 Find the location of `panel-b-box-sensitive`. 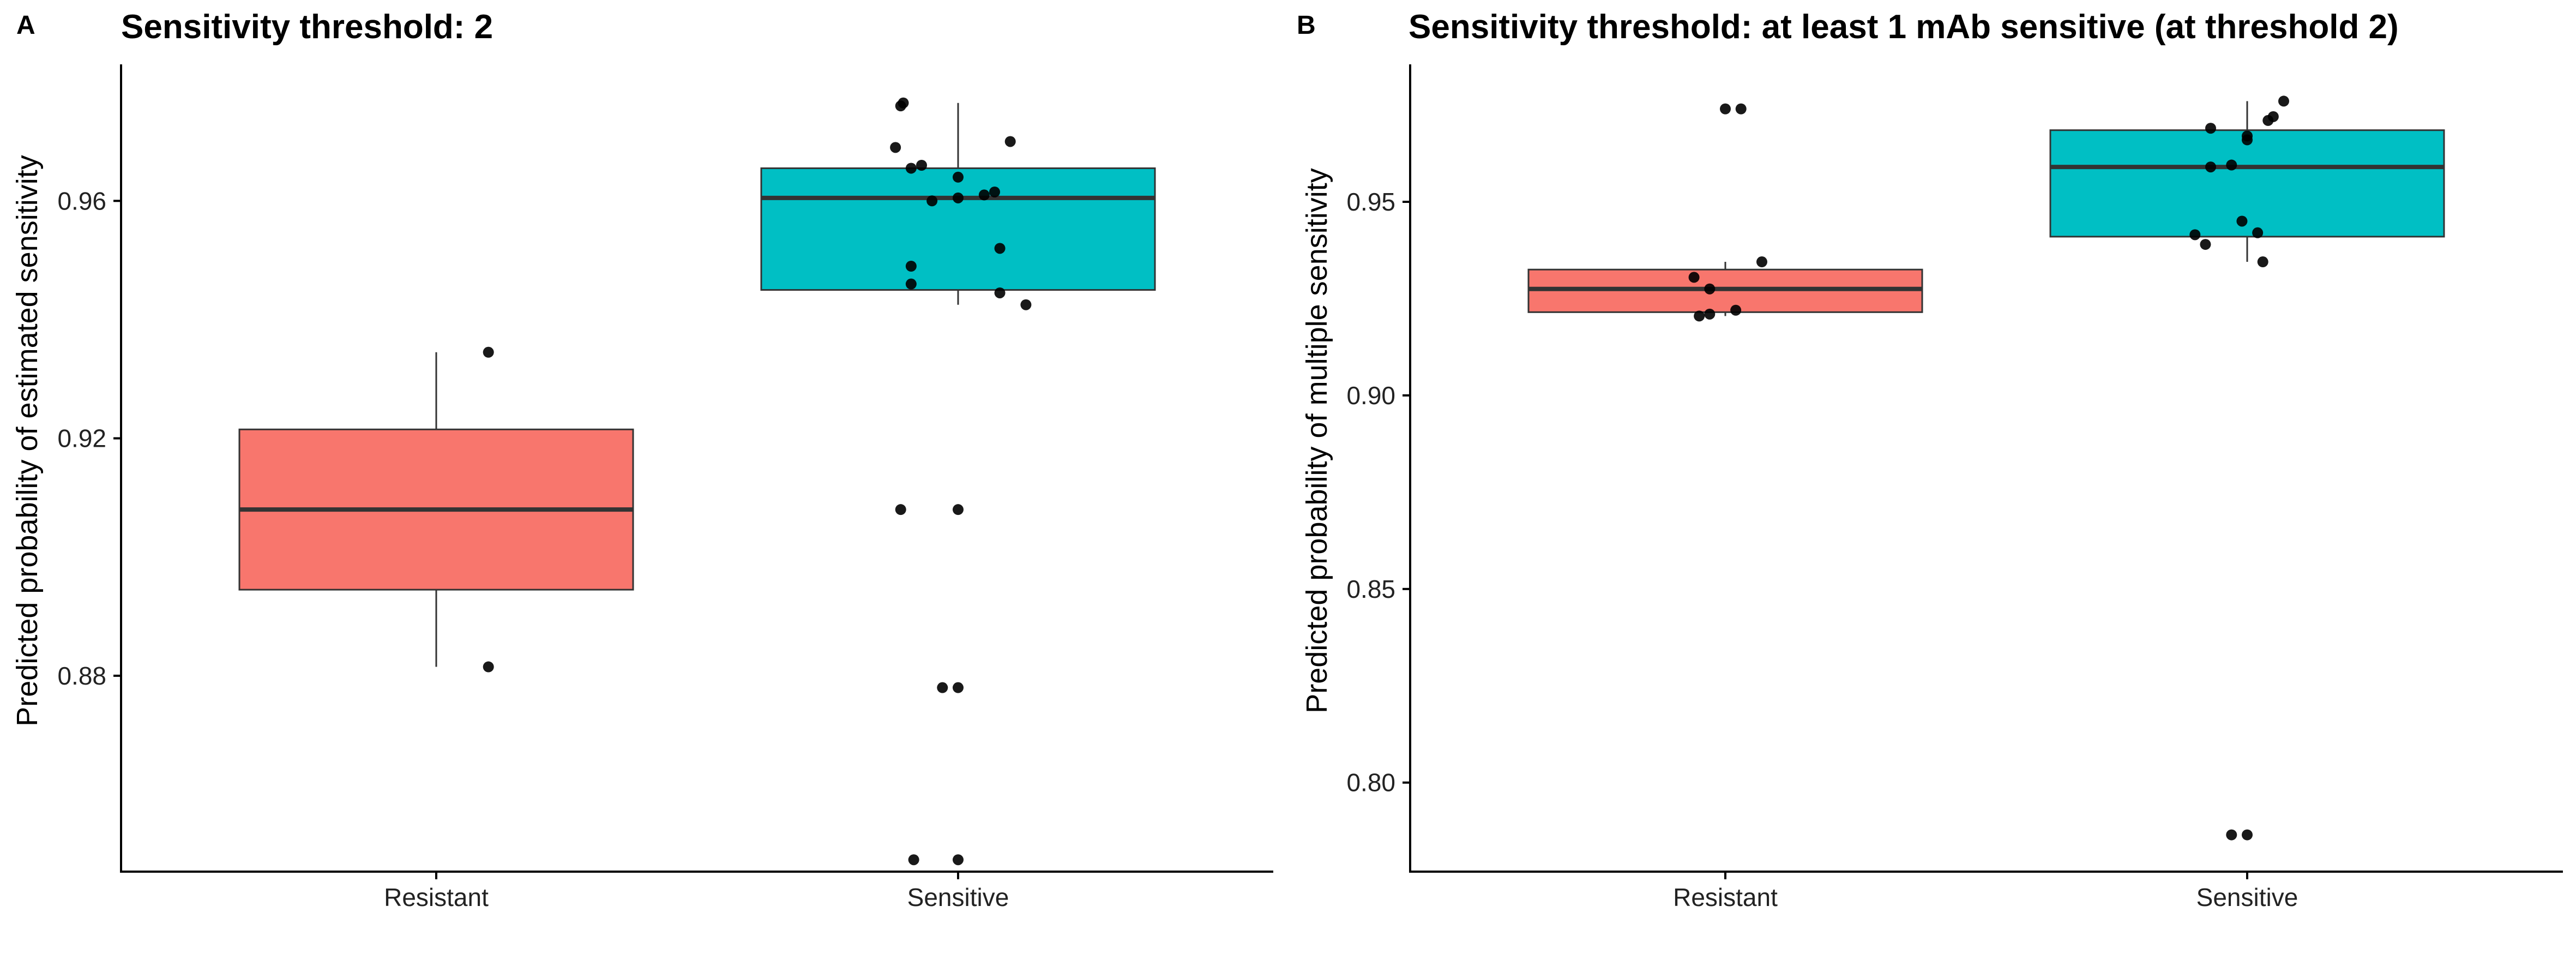

panel-b-box-sensitive is located at coordinates (2247, 181).